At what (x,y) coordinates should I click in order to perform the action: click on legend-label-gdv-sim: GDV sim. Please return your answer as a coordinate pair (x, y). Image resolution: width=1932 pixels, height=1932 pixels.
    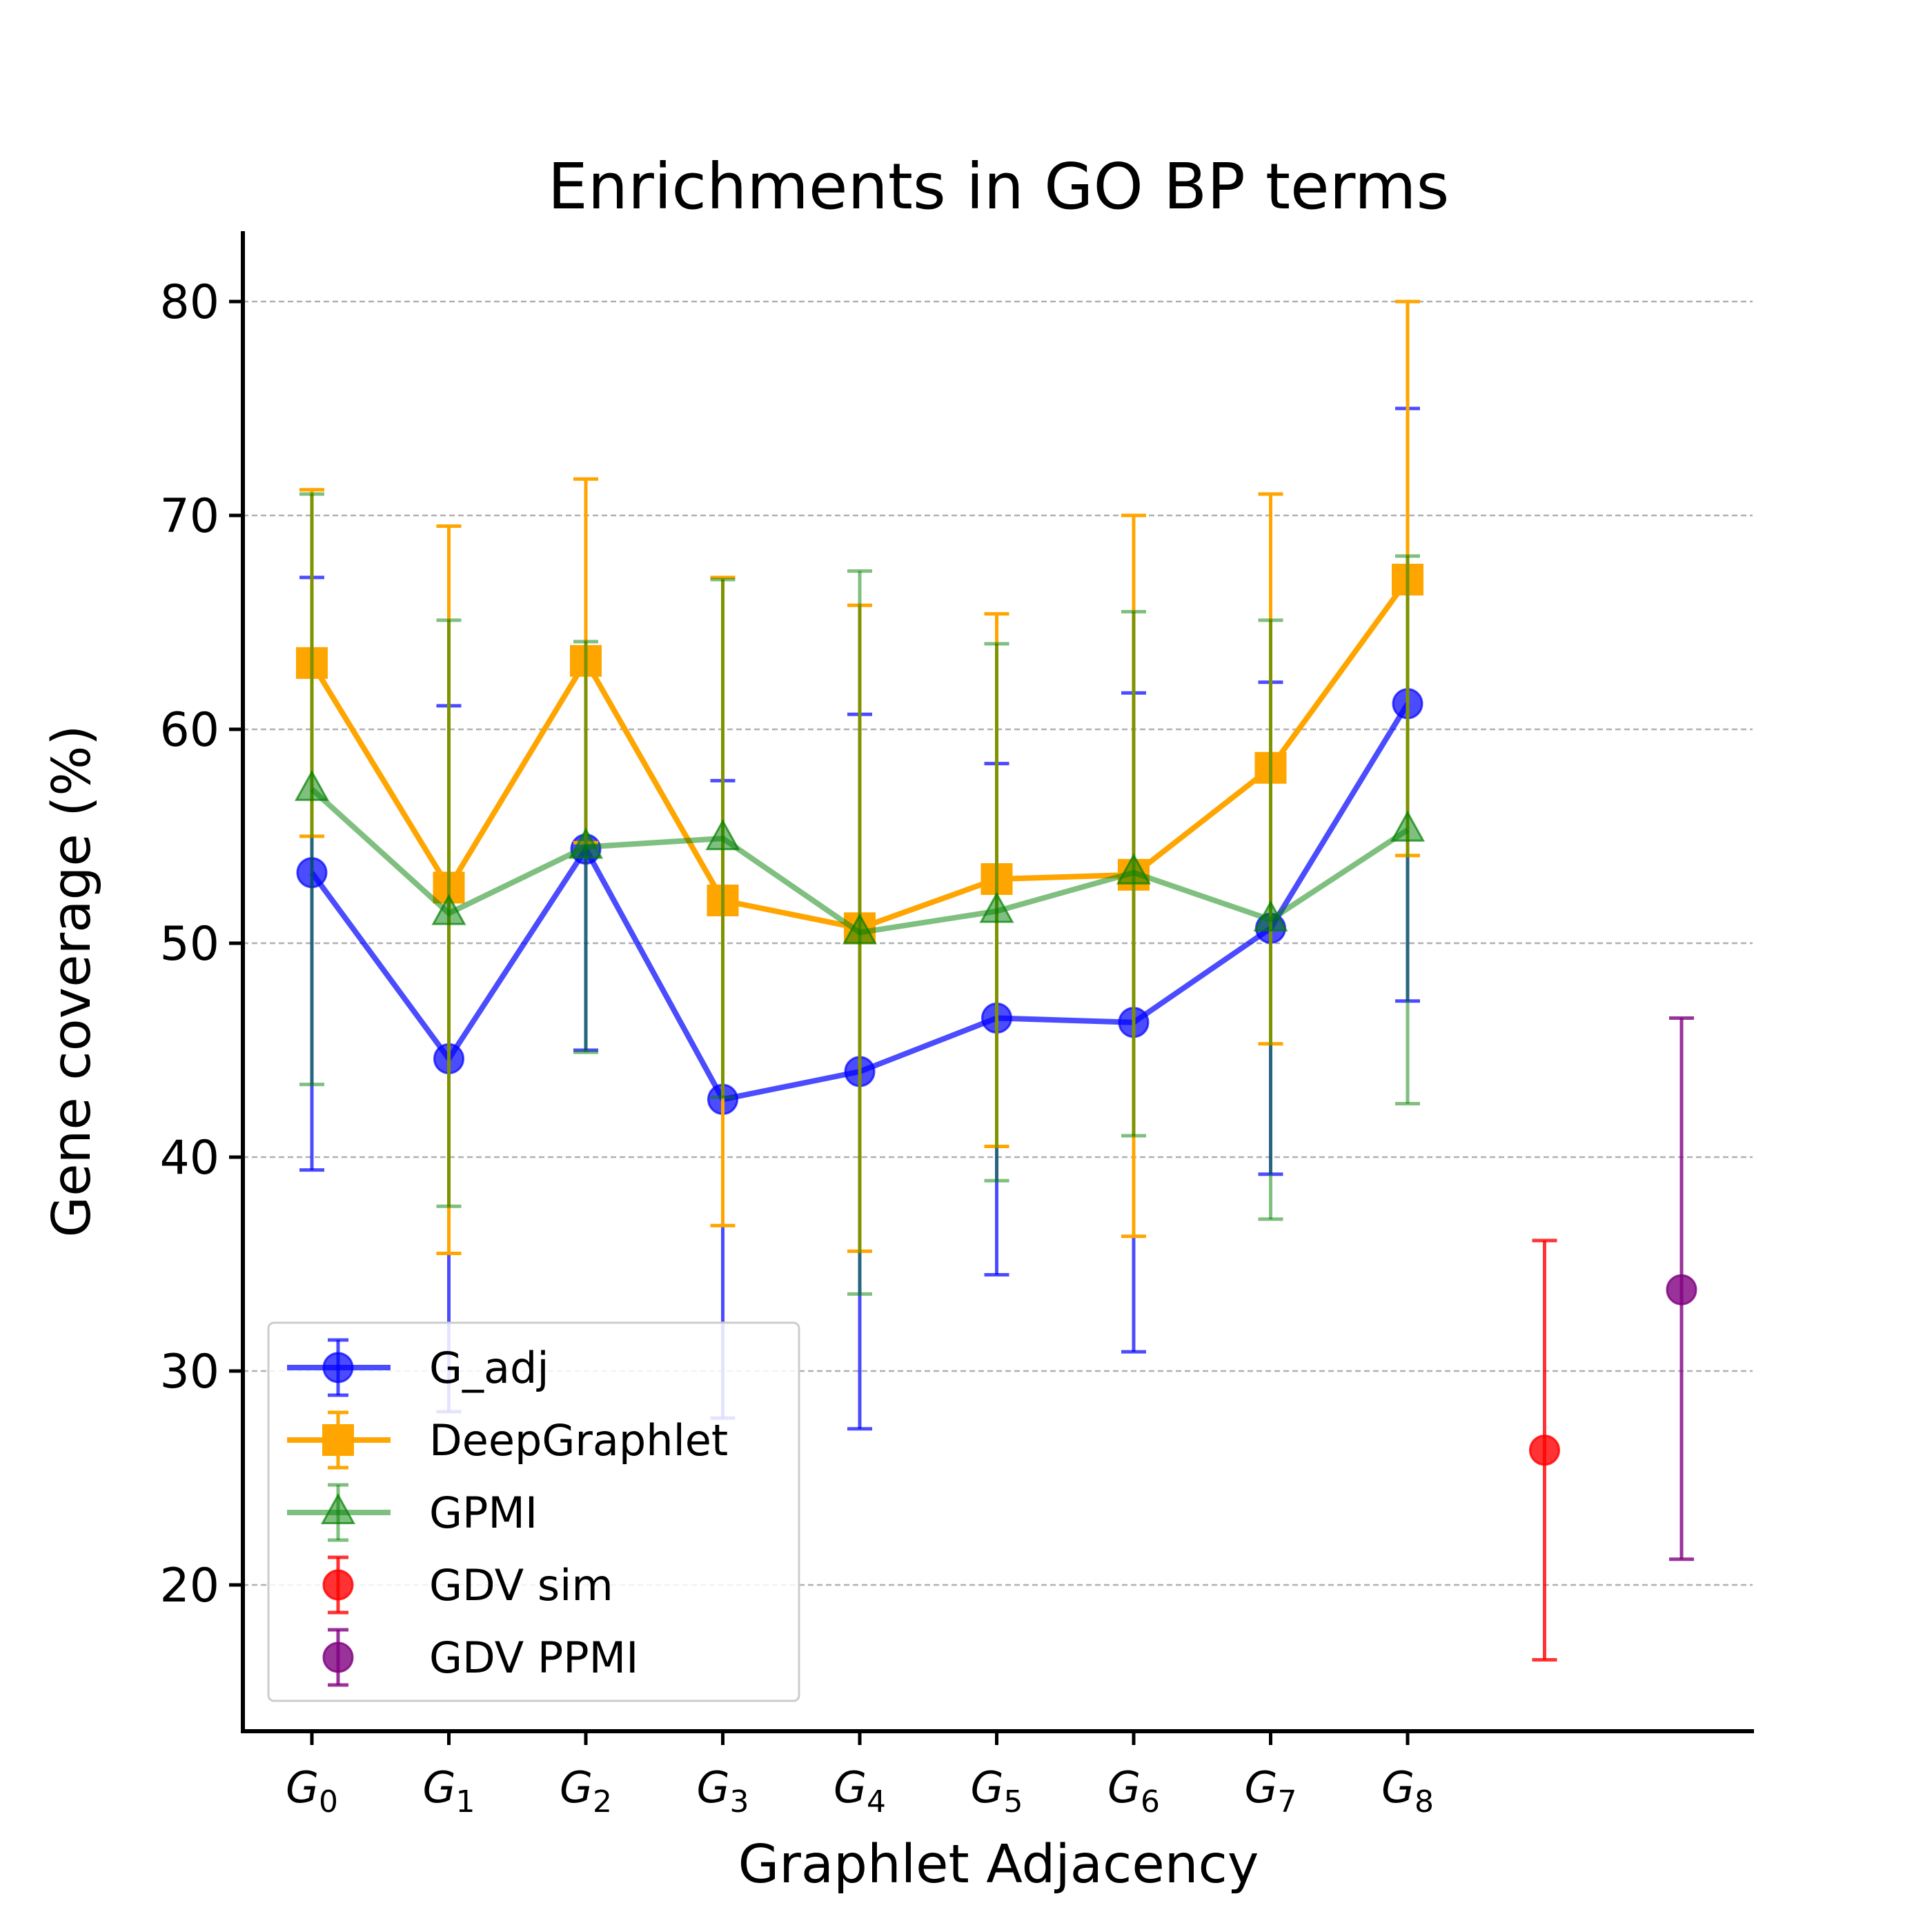
    Looking at the image, I should click on (521, 1585).